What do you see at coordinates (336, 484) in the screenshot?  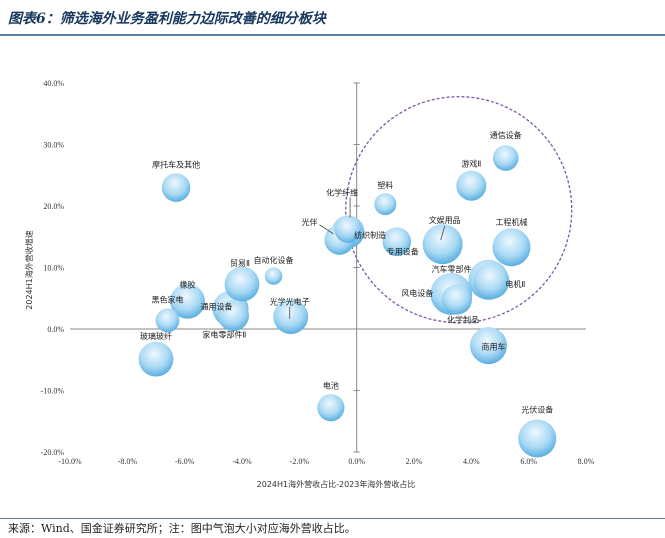 I see `x-axis-label: 2024H1海外营收占比-2023年海外营收占比` at bounding box center [336, 484].